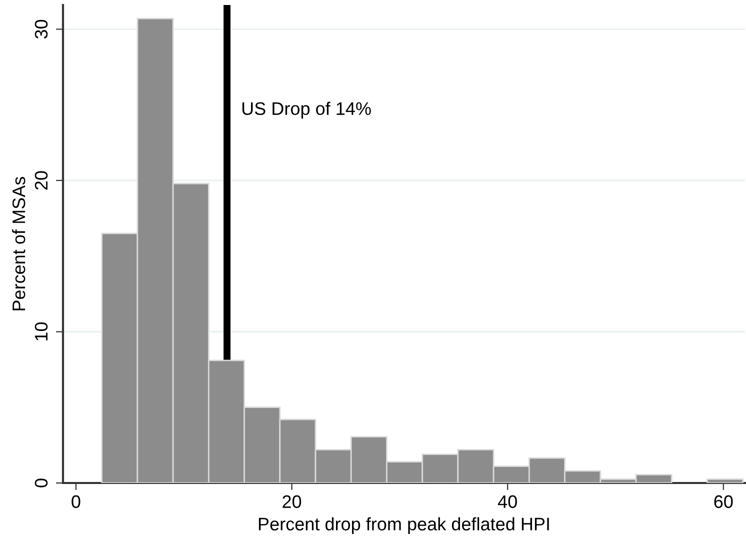 This screenshot has height=537, width=746. I want to click on ref-line-label: US Drop of 14%, so click(306, 110).